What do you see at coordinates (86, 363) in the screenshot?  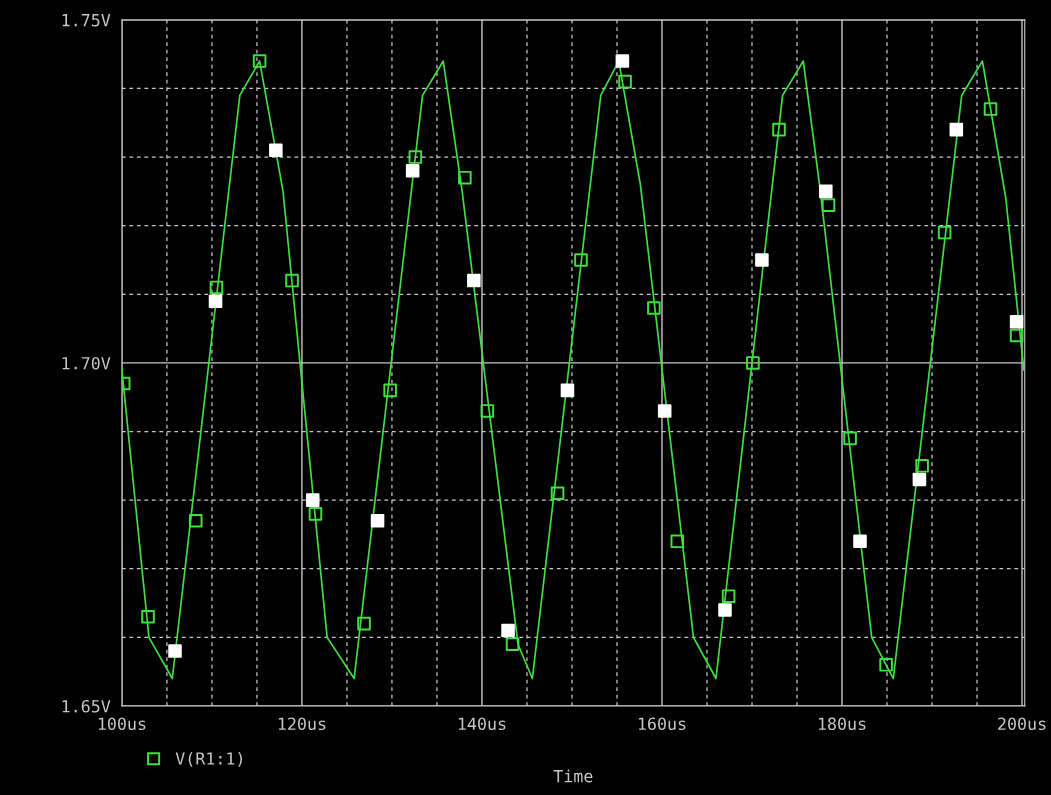 I see `y-tick-label: 1.70V` at bounding box center [86, 363].